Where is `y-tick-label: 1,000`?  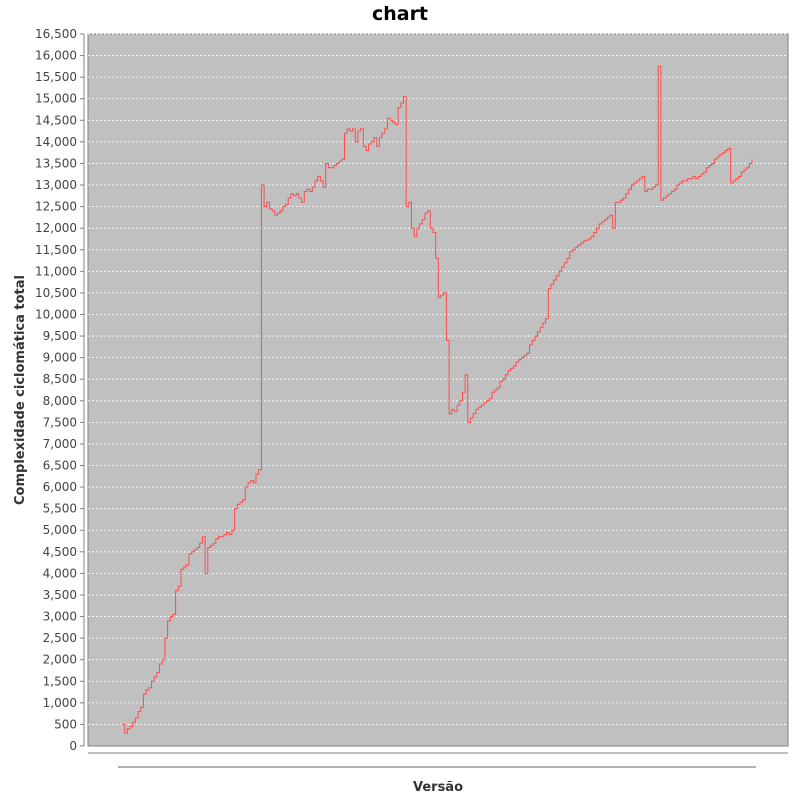
y-tick-label: 1,000 is located at coordinates (60, 703).